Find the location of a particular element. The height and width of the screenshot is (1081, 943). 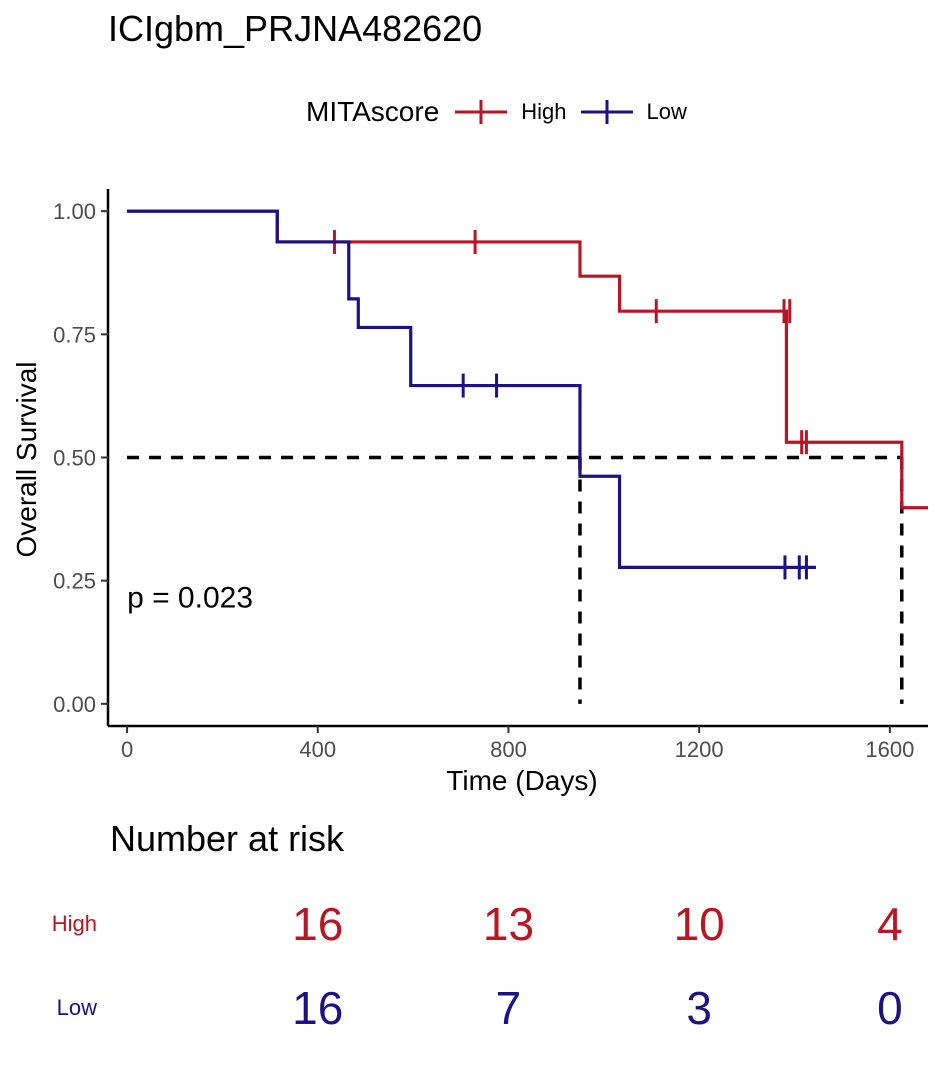

risk-count-low-3: 0 is located at coordinates (890, 1008).